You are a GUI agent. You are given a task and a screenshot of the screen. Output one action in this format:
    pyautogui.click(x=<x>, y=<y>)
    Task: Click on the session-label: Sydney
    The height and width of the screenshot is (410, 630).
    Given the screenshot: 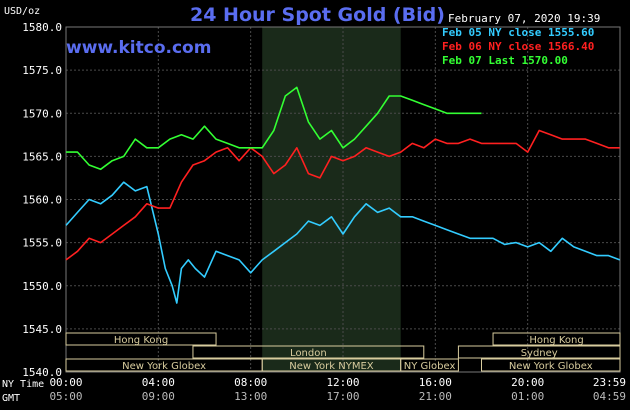 What is the action you would take?
    pyautogui.click(x=539, y=353)
    